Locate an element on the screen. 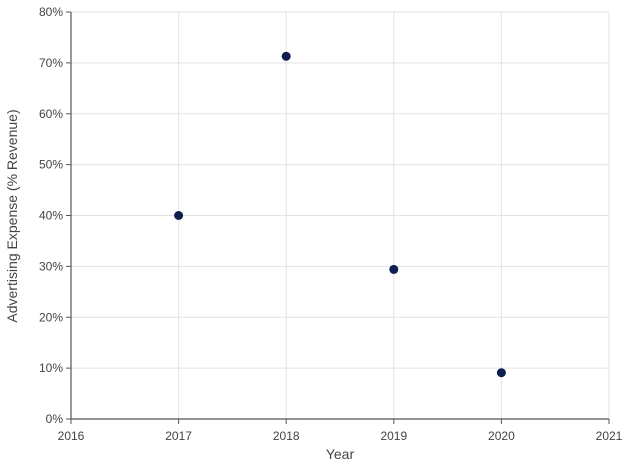 The image size is (640, 465). y-tick-label: 80% is located at coordinates (51, 12).